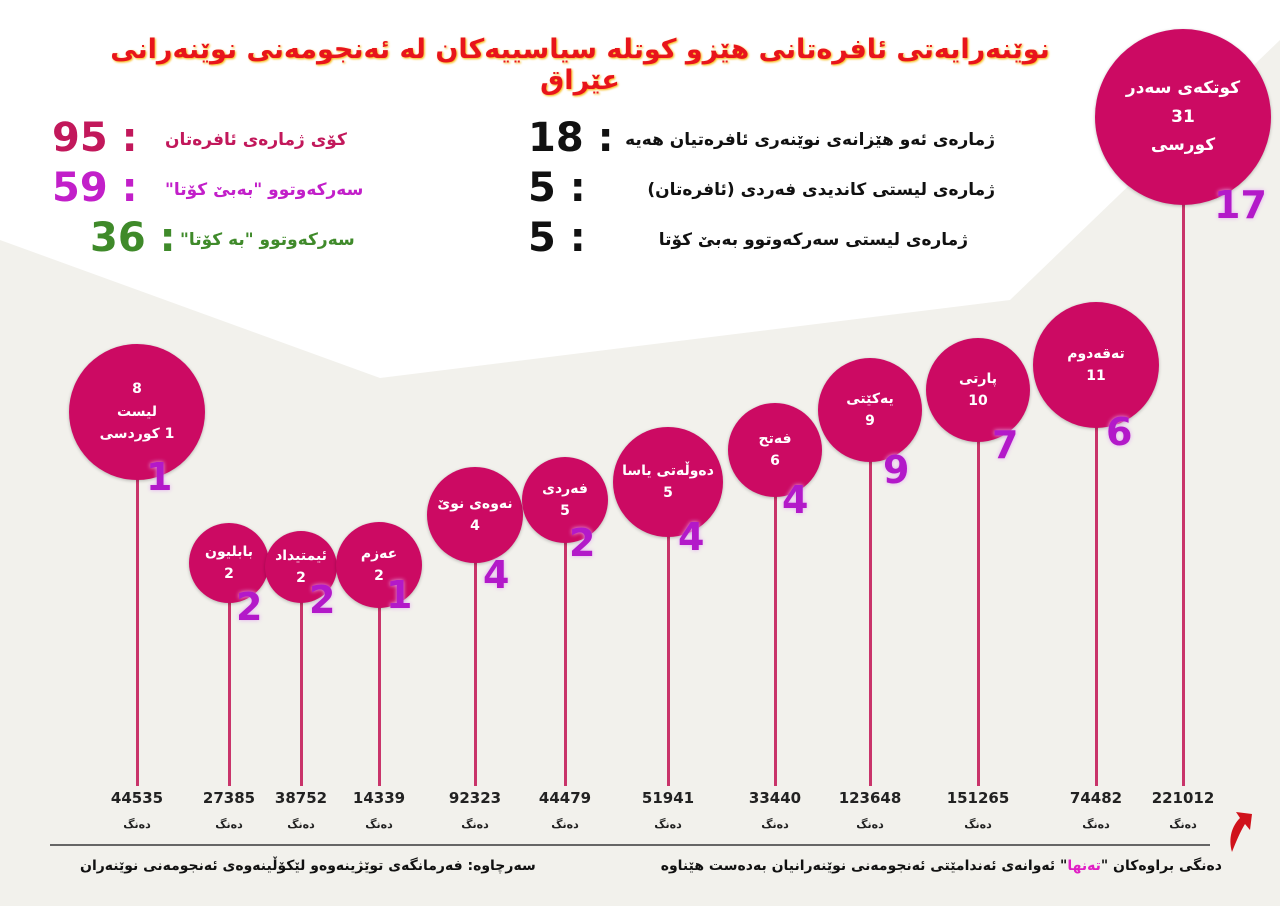  Describe the element at coordinates (379, 553) in the screenshot. I see `party-label: عەزم` at that location.